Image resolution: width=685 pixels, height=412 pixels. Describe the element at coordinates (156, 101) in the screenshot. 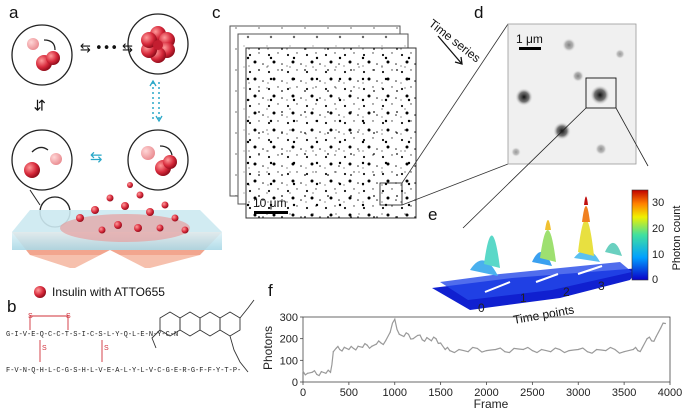

I see `vertical-equilibrium-right` at that location.